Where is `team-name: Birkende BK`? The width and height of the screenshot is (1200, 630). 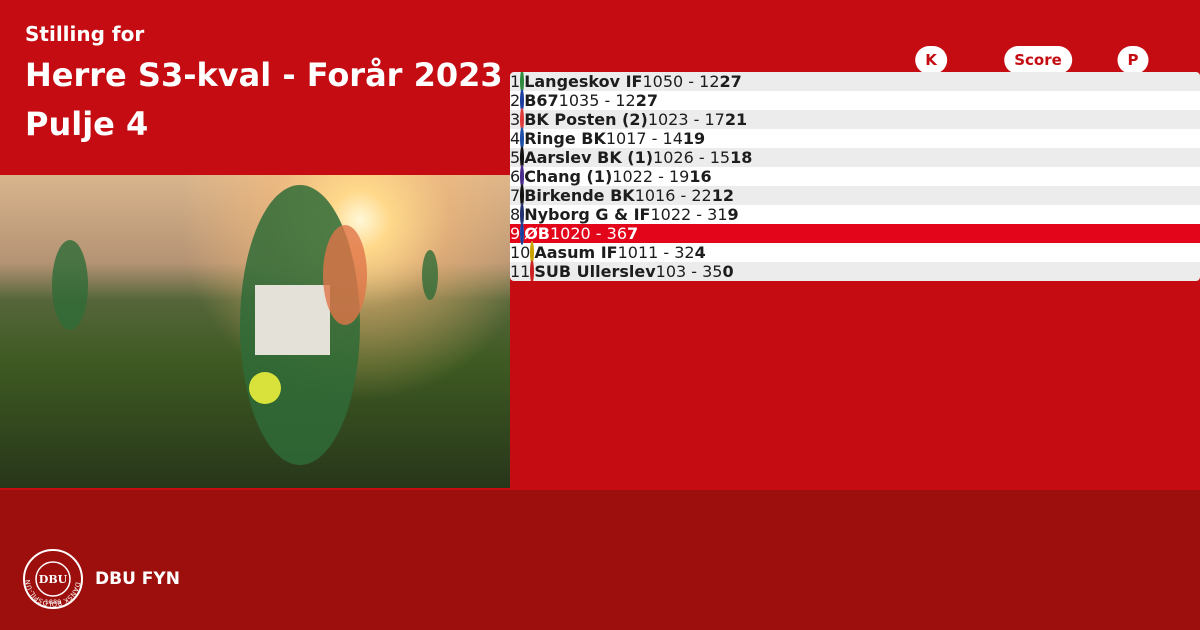
team-name: Birkende BK is located at coordinates (579, 195).